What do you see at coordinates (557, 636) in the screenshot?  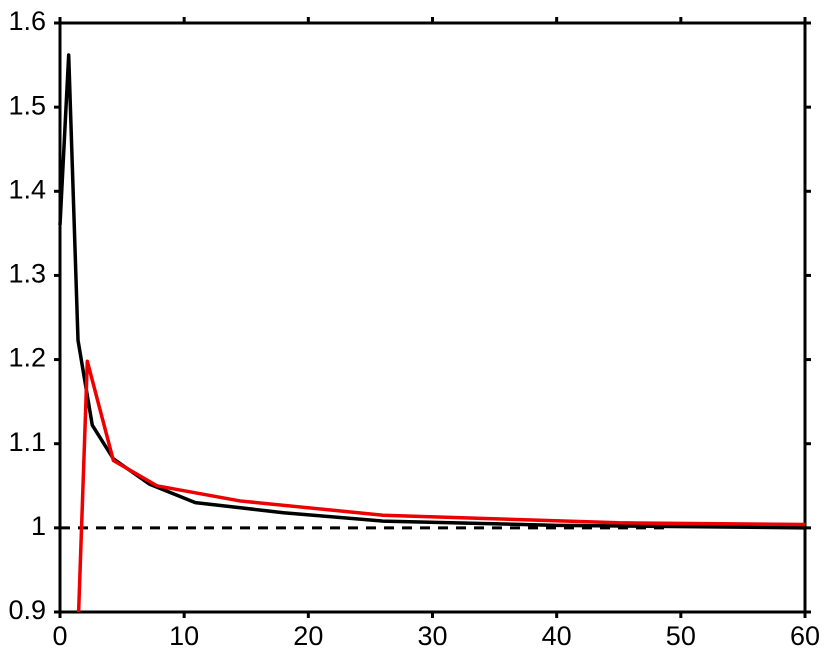 I see `x-tick-label: 40` at bounding box center [557, 636].